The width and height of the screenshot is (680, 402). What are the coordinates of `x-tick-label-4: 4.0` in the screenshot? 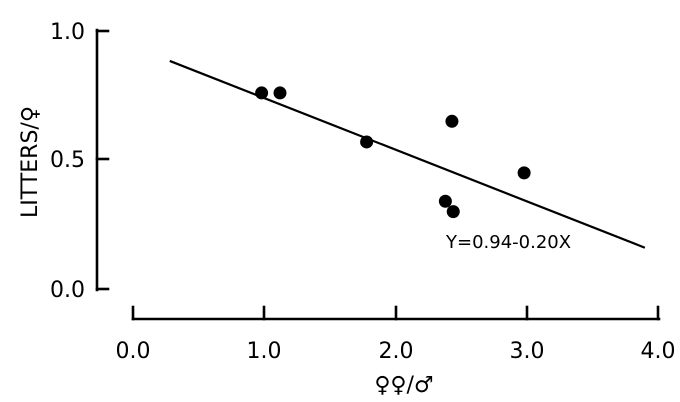 It's located at (658, 351).